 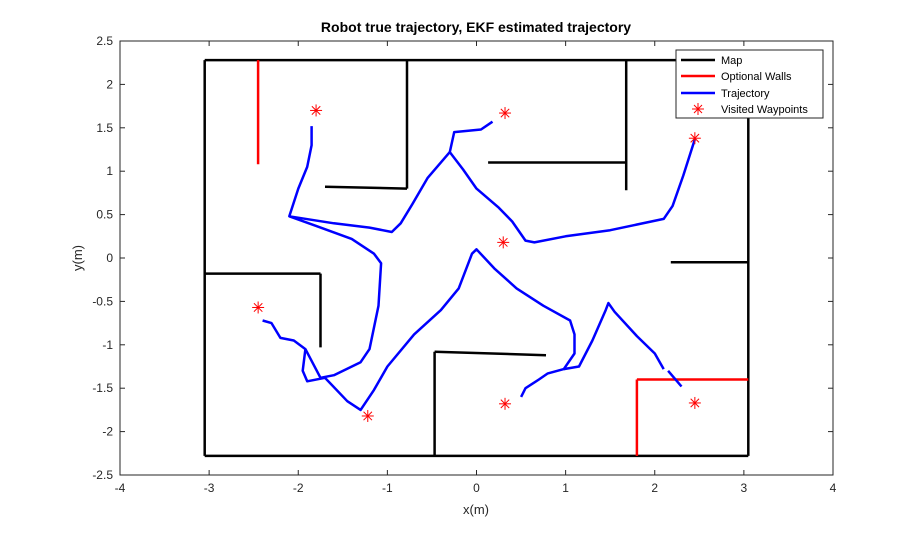 What do you see at coordinates (387, 488) in the screenshot?
I see `x-tick-label: -1` at bounding box center [387, 488].